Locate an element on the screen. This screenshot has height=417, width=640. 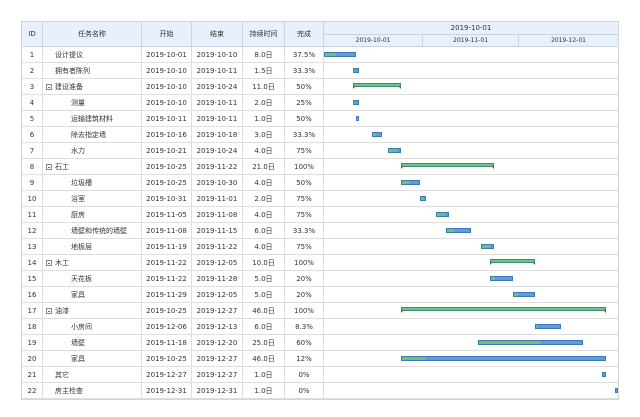
table-row: 20 家具 2019-10-25 2019-12-27 46.0日 12% is located at coordinates (320, 359).